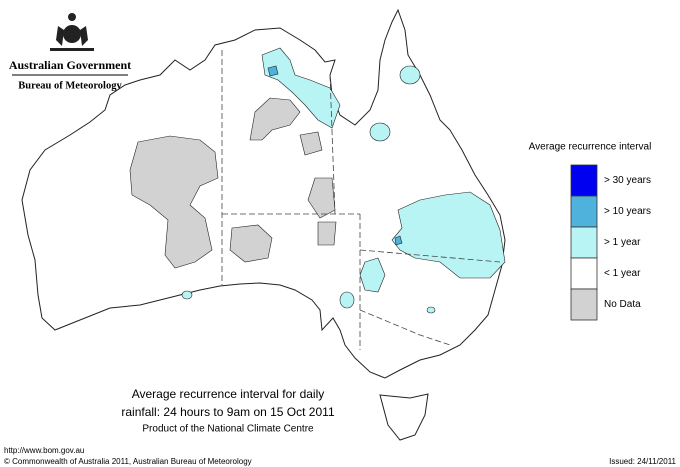 This screenshot has width=680, height=467. Describe the element at coordinates (590, 147) in the screenshot. I see `legend-title: Average recurrence interval` at that location.